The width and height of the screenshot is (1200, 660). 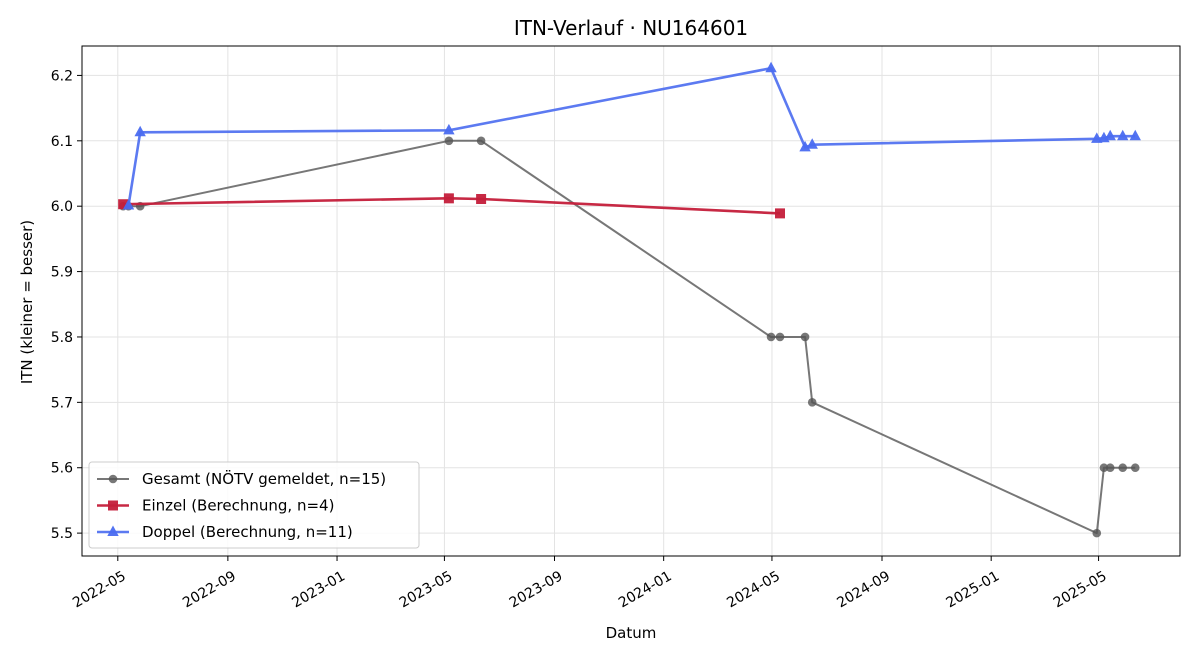 What do you see at coordinates (62, 534) in the screenshot?
I see `y-tick-label: 5.5` at bounding box center [62, 534].